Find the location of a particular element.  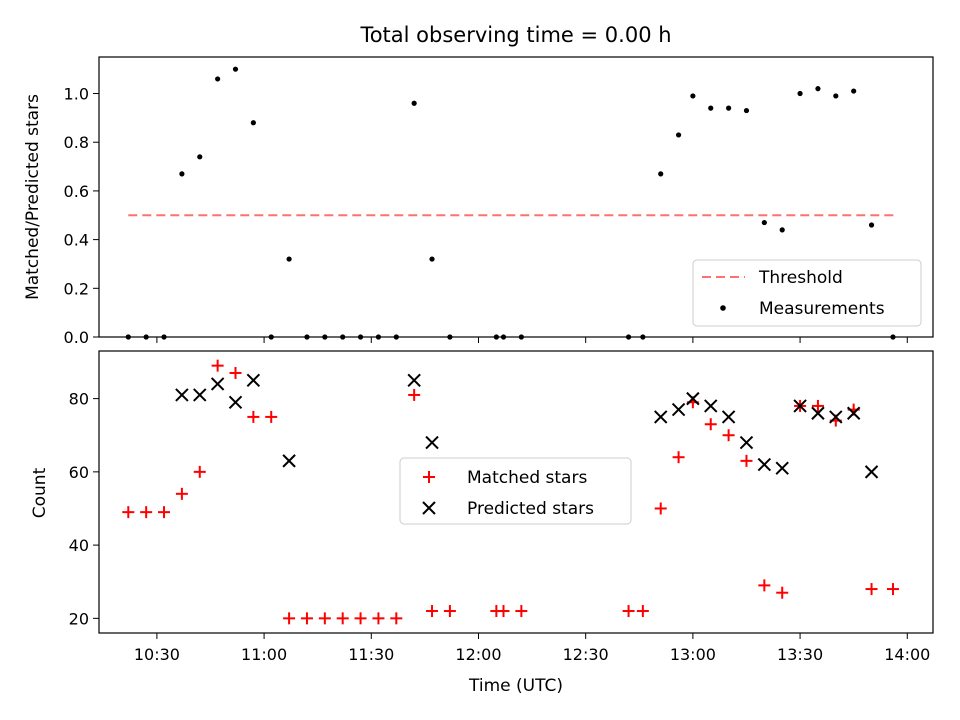

legend-threshold-label: Threshold is located at coordinates (800, 278).